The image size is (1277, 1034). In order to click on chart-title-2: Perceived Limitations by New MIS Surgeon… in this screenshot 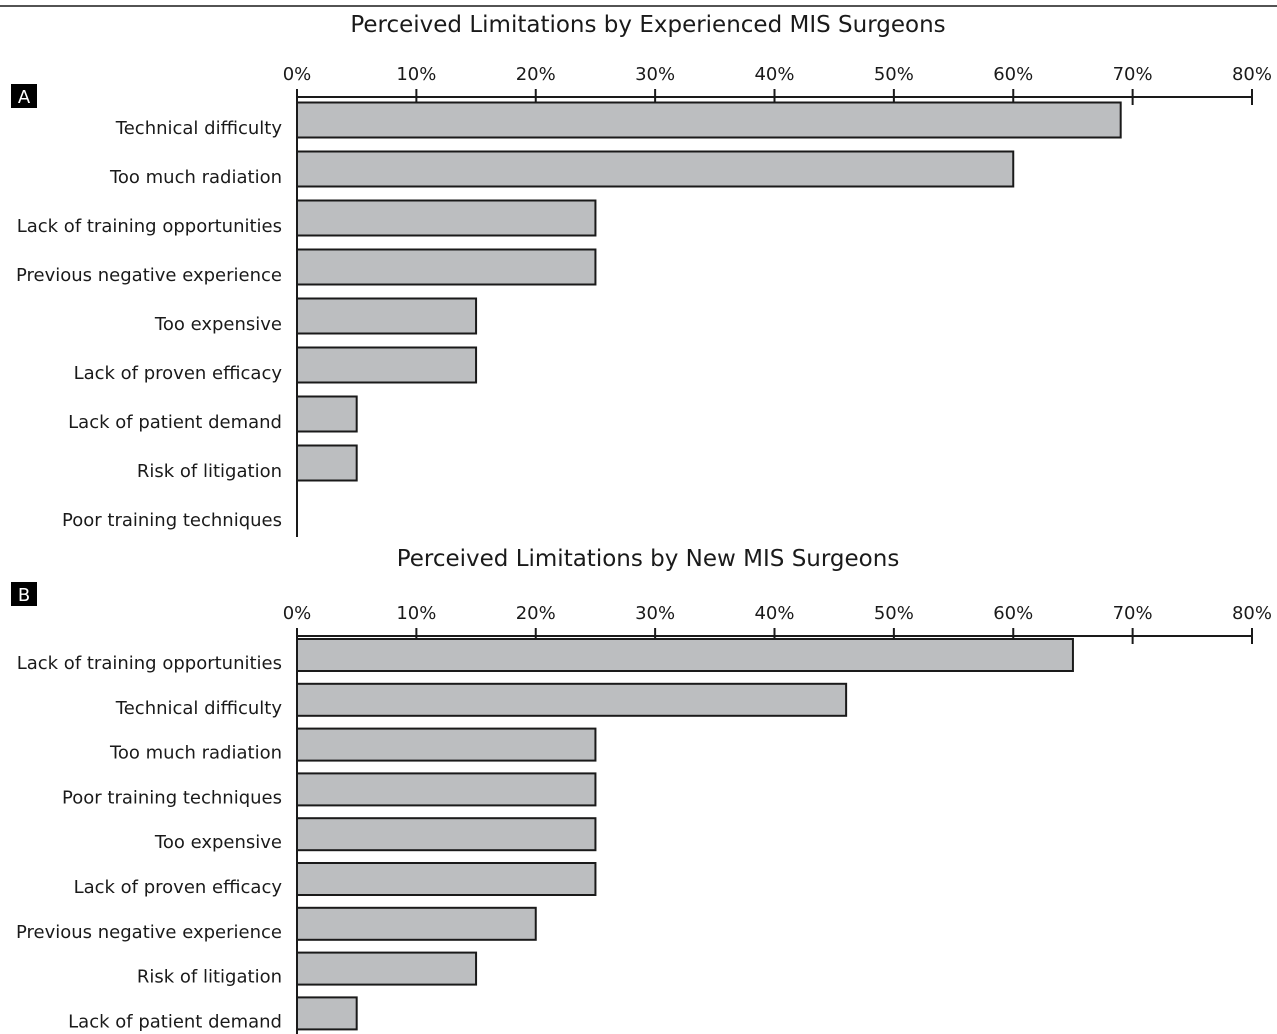, I will do `click(648, 559)`.